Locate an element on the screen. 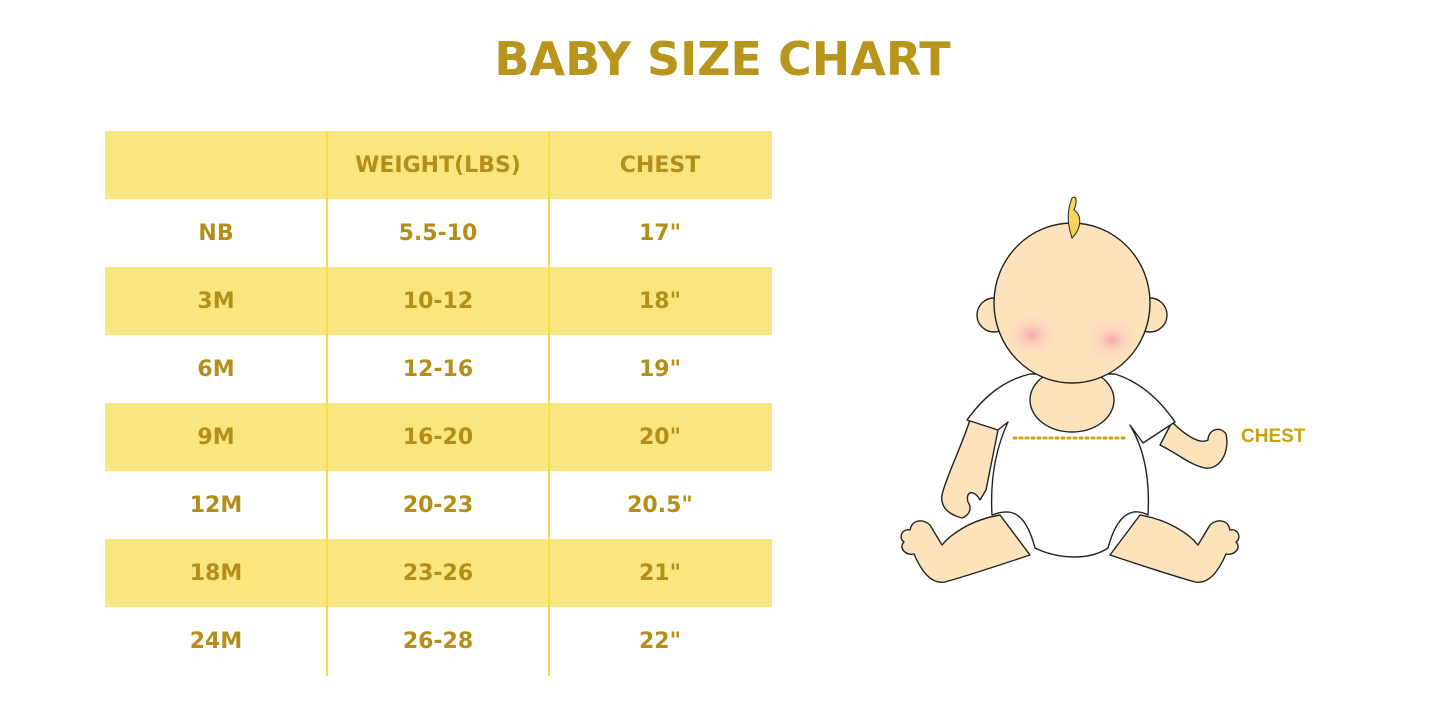 The height and width of the screenshot is (723, 1445). head is located at coordinates (1072, 303).